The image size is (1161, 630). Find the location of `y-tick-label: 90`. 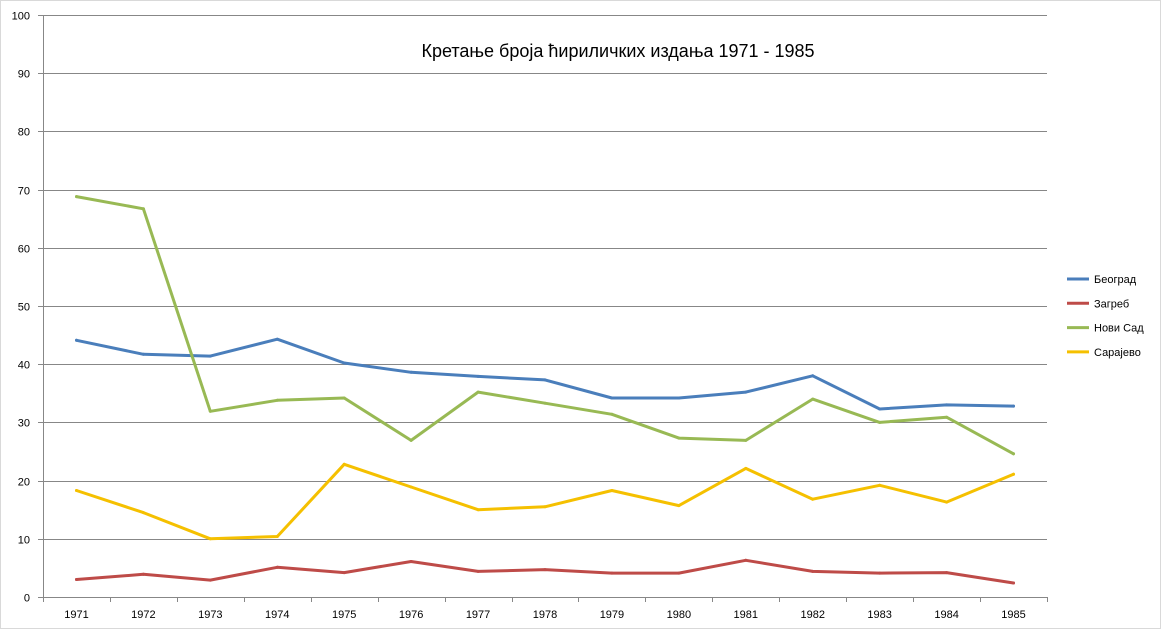

y-tick-label: 90 is located at coordinates (24, 75).